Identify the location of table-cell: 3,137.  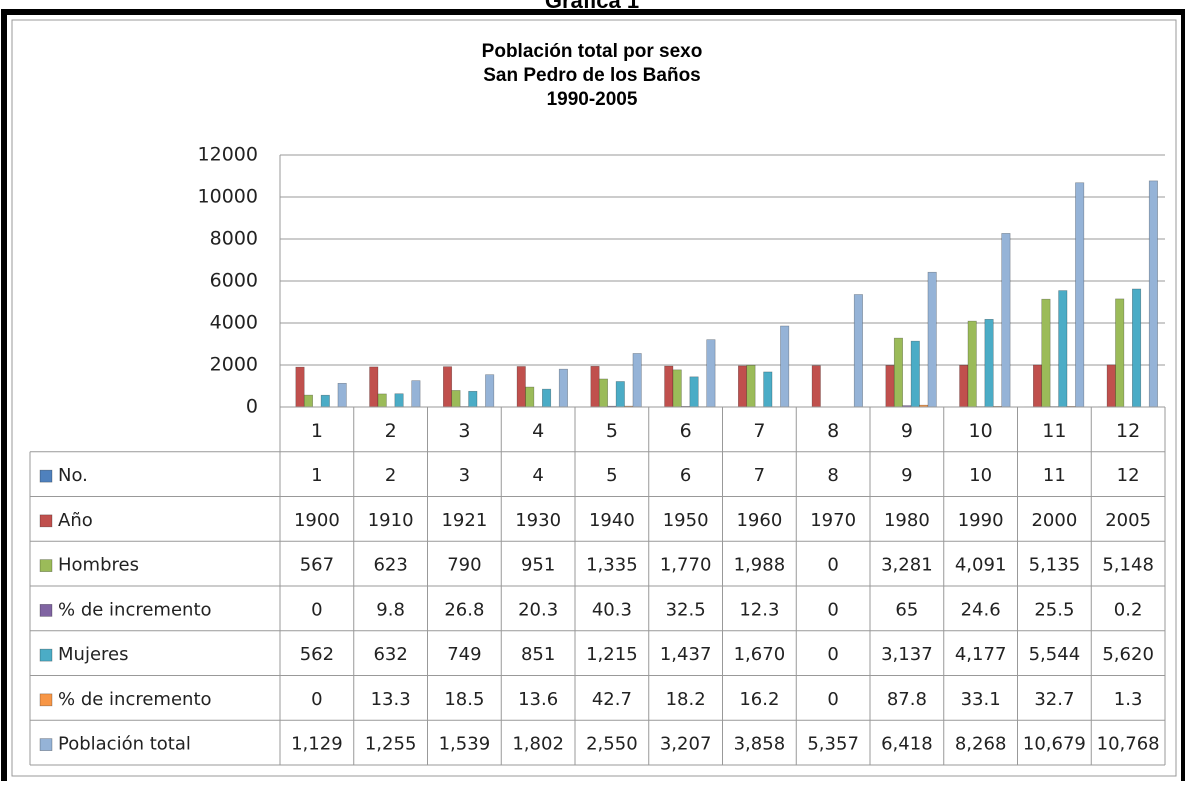
(907, 654).